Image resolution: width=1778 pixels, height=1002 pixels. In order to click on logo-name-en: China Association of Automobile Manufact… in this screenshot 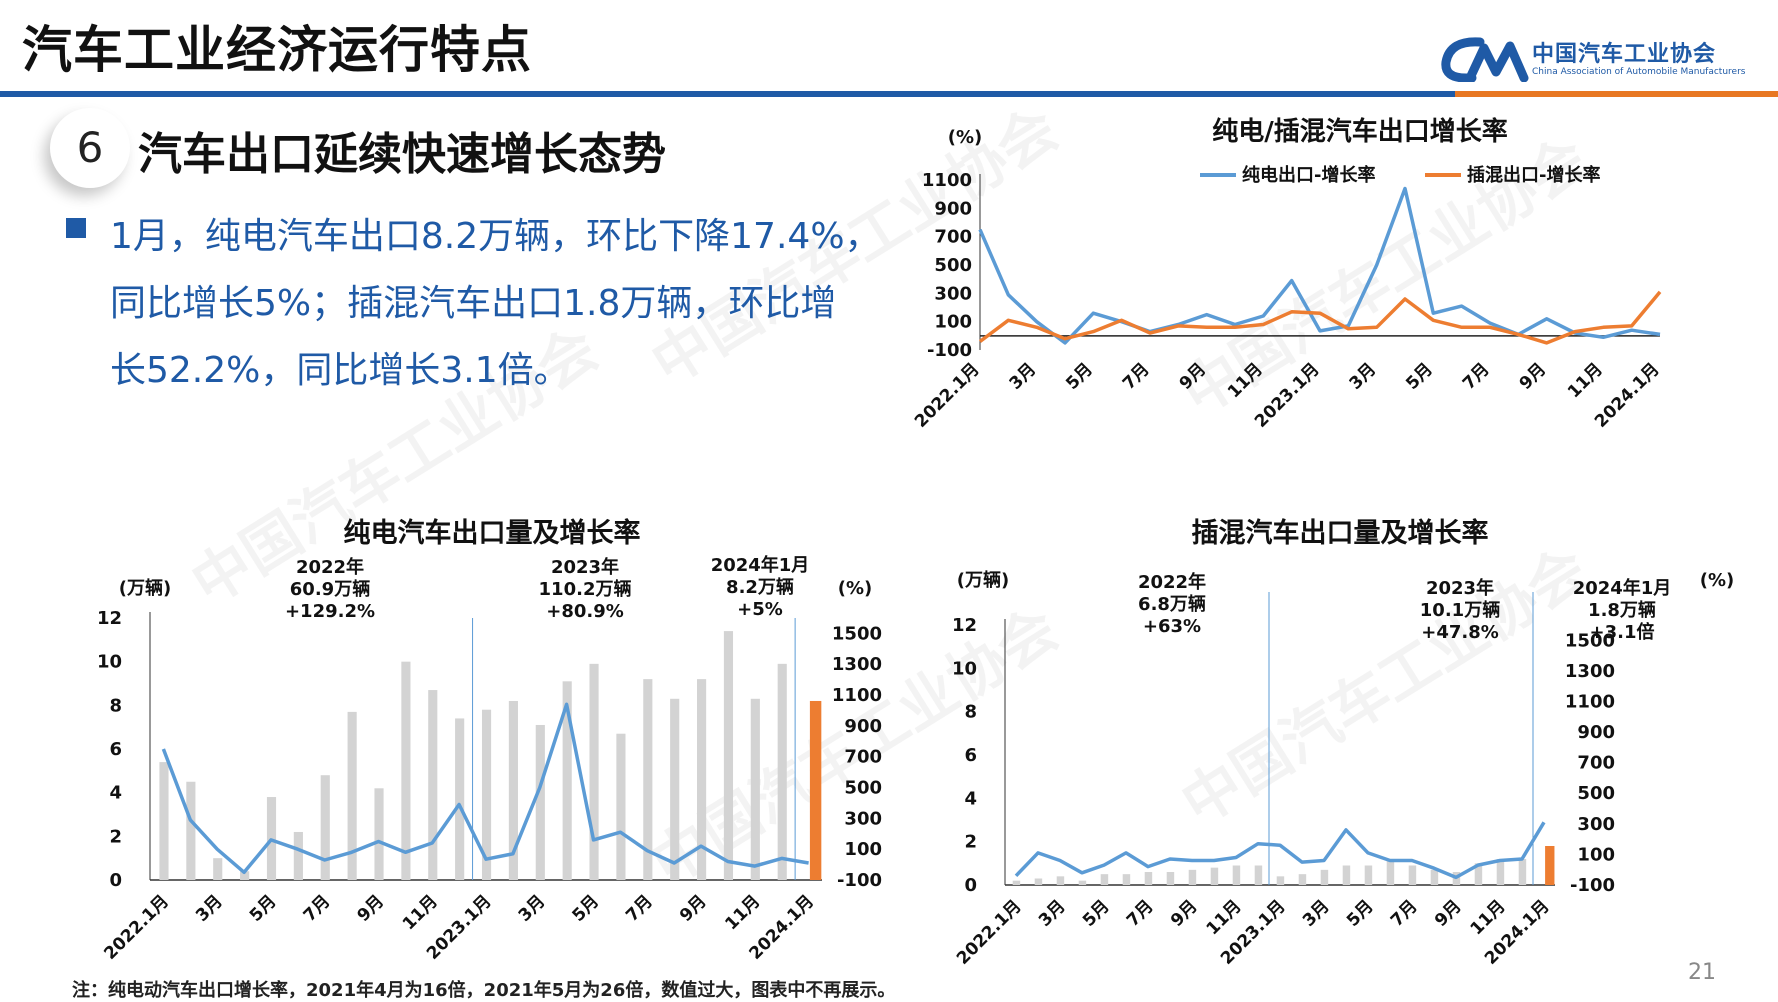, I will do `click(1638, 72)`.